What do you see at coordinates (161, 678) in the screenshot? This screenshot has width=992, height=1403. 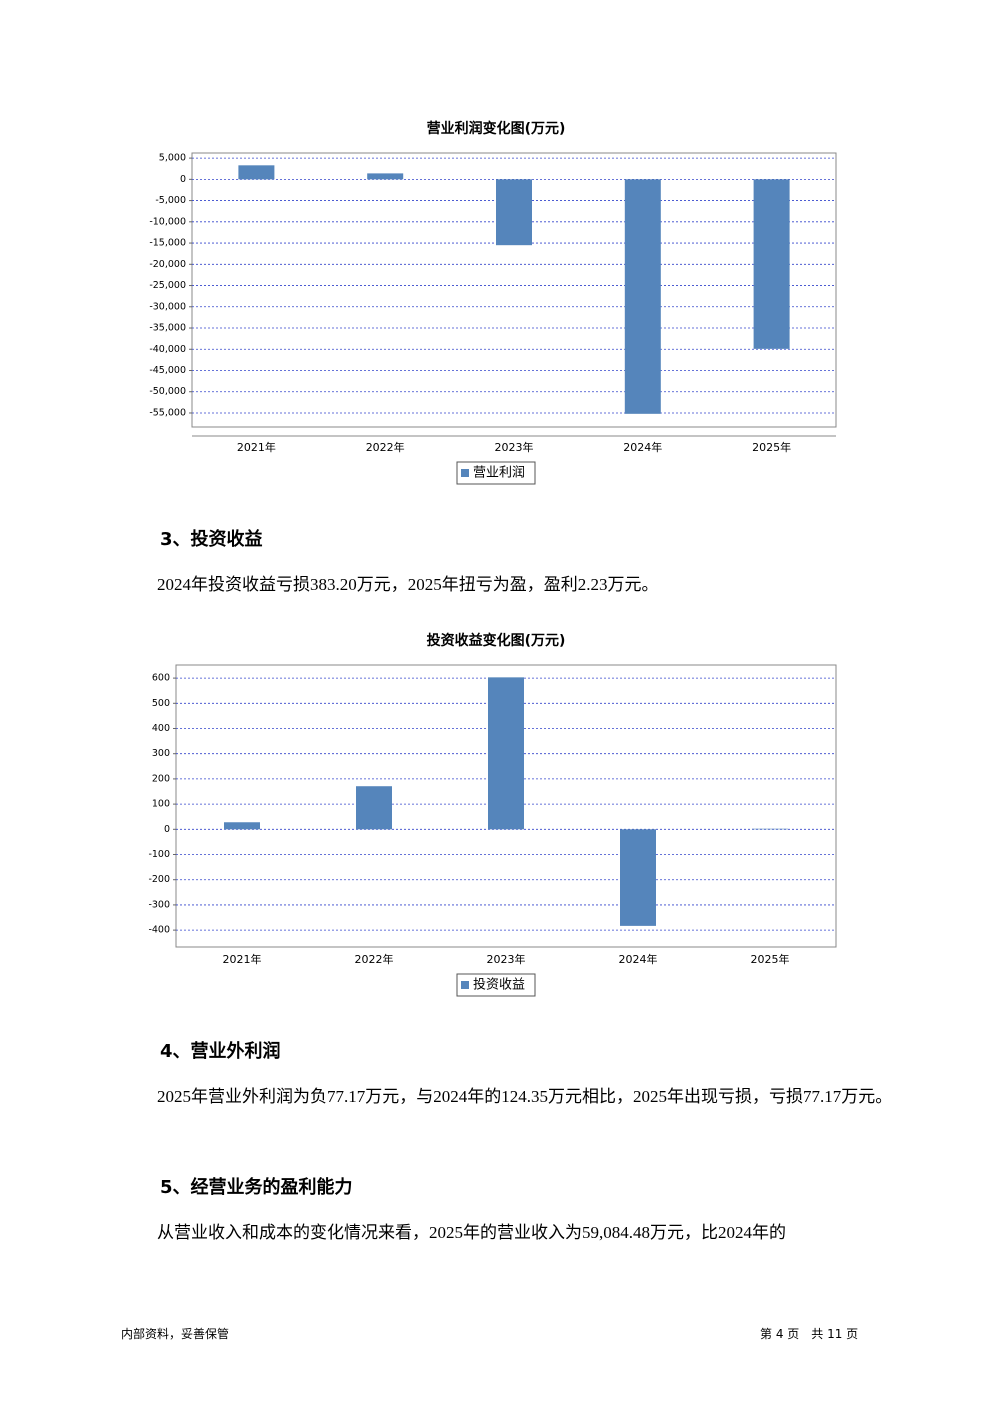 I see `y-tick-label: 600` at bounding box center [161, 678].